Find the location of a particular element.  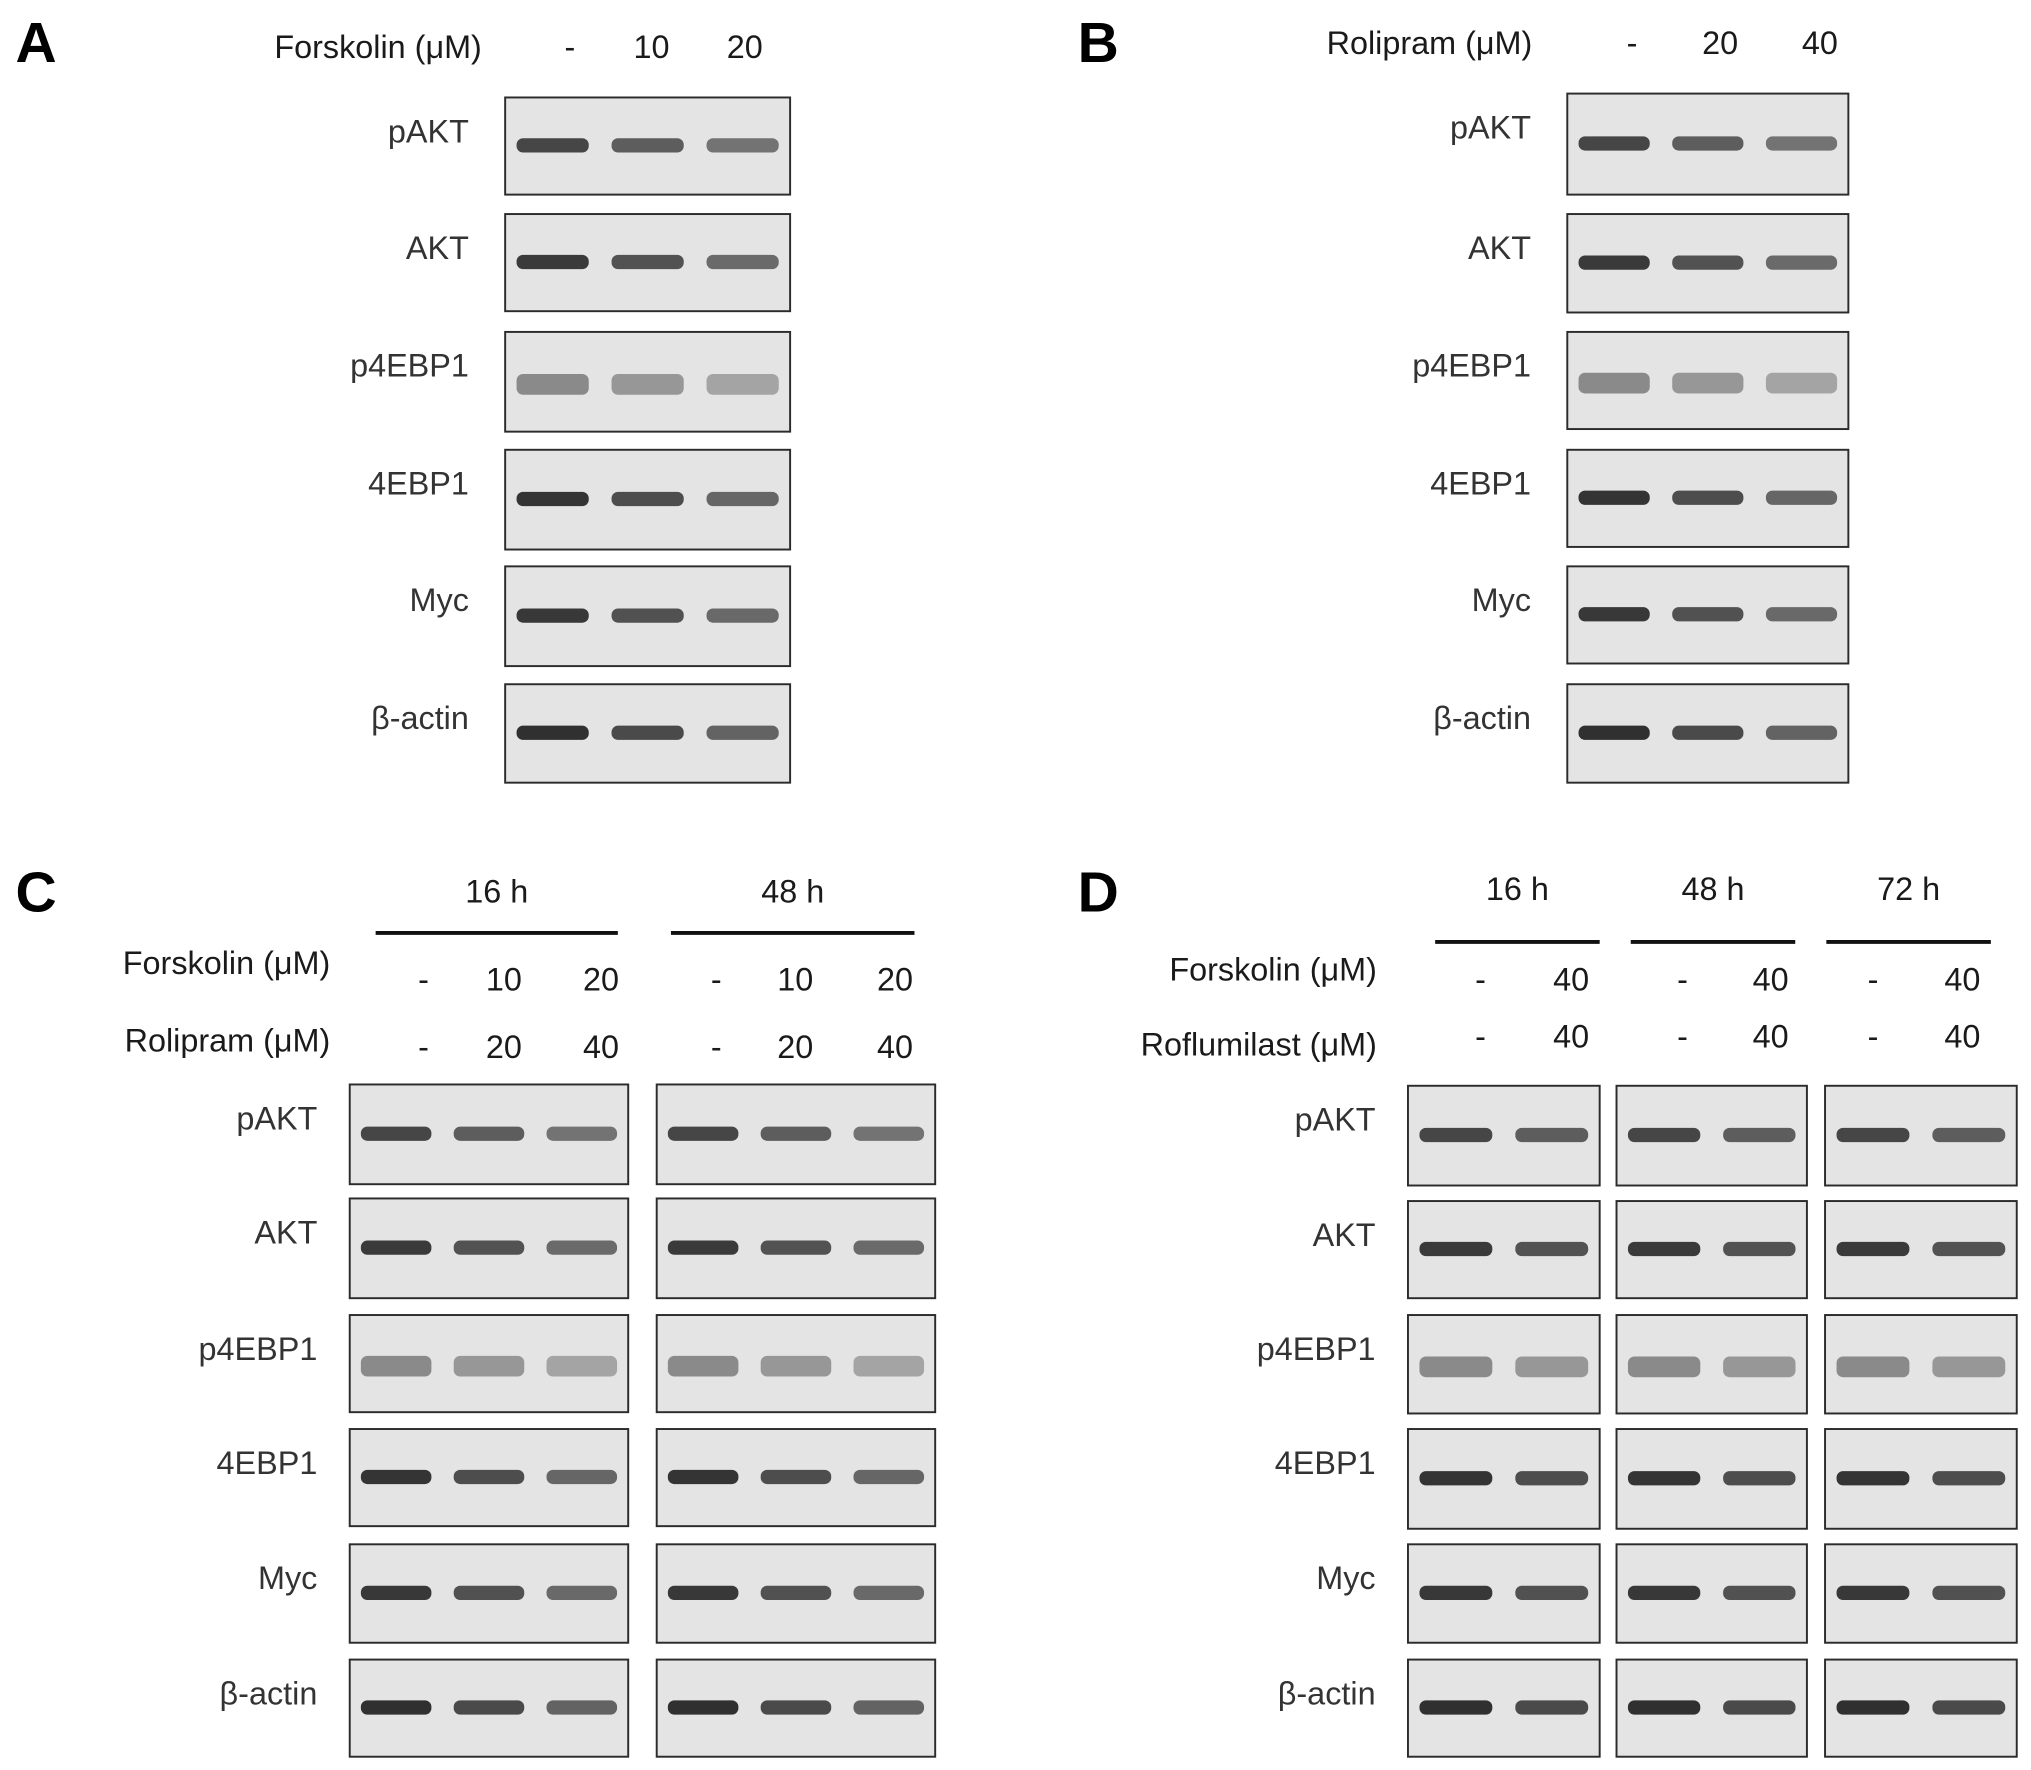

group-label: 72 h is located at coordinates (1908, 889).